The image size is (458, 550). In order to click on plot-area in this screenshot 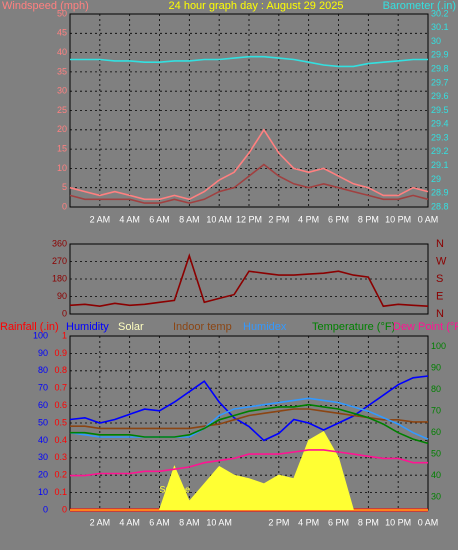, I will do `click(249, 279)`.